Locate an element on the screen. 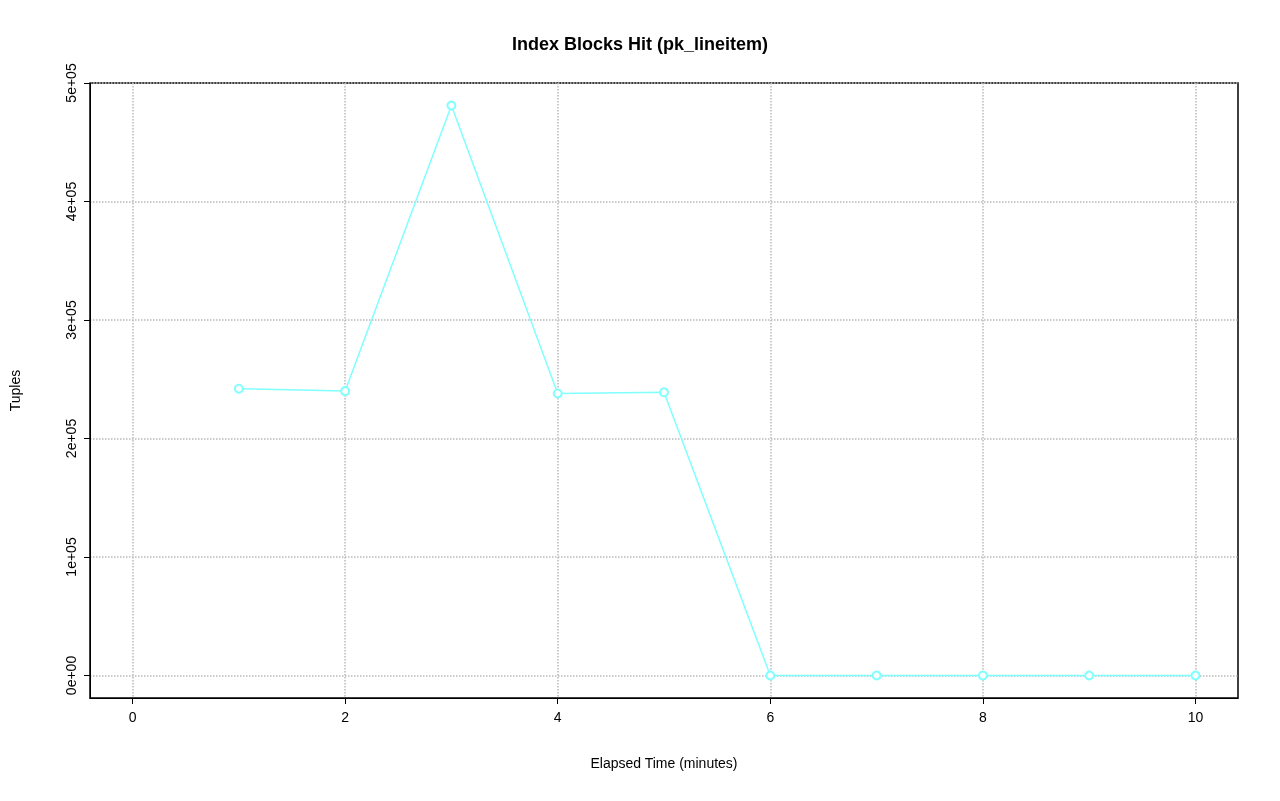 This screenshot has height=801, width=1280. x-axis-title: Elapsed Time (minutes) is located at coordinates (664, 763).